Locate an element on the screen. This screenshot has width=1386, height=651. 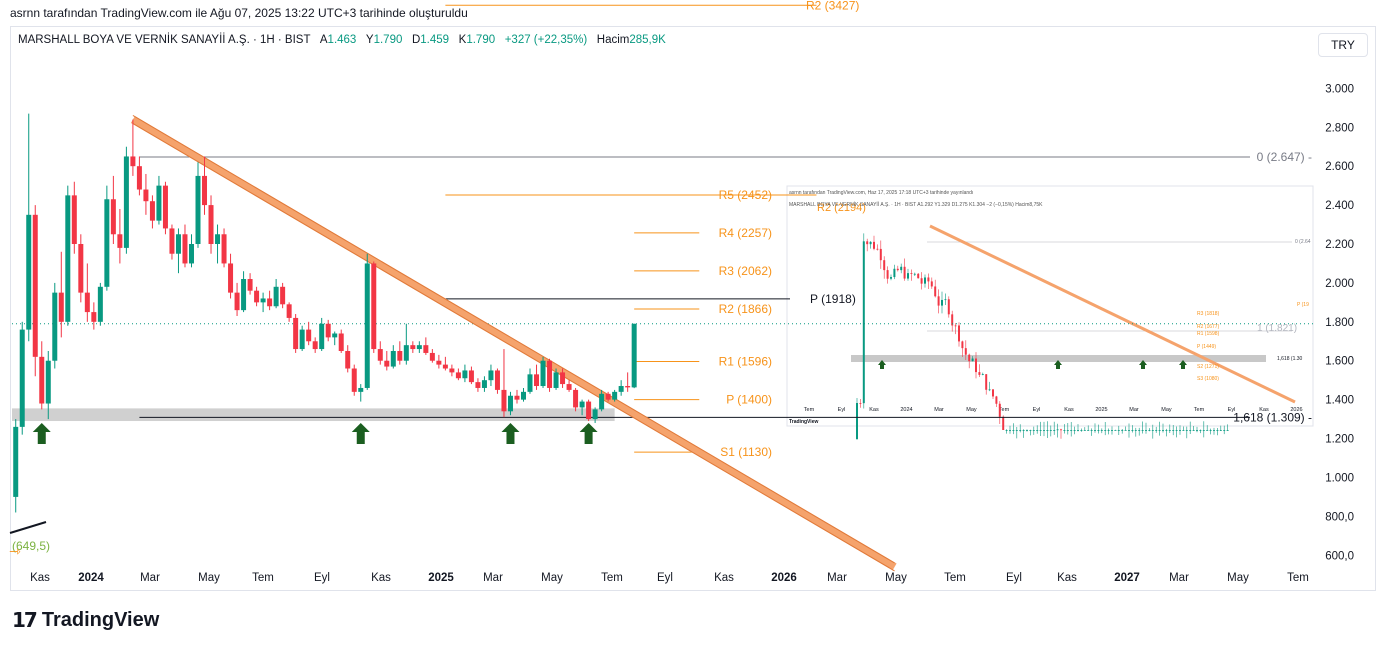
inset-level-label: 1 (1.821) is located at coordinates (1277, 328).